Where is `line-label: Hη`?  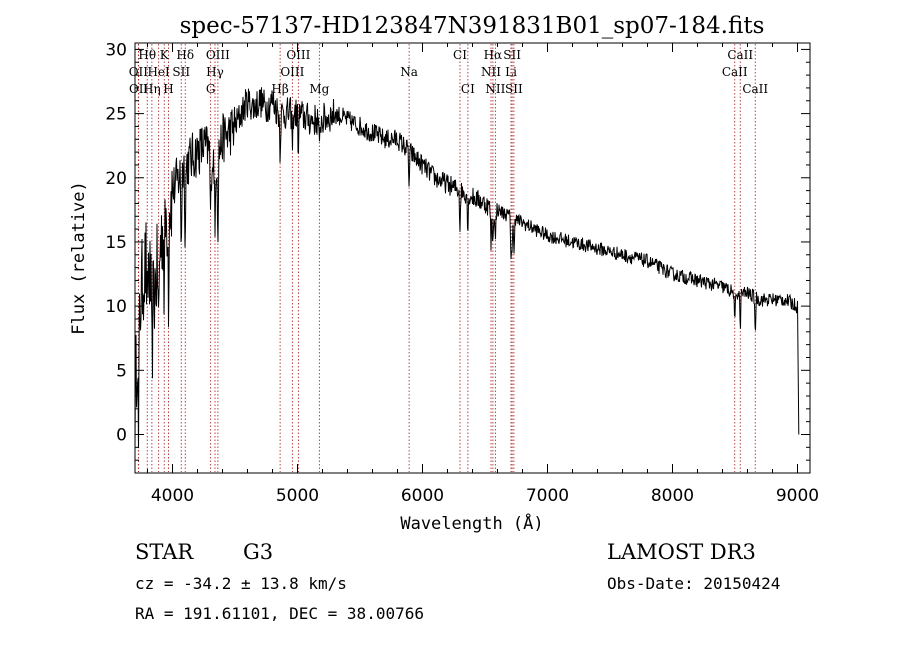 line-label: Hη is located at coordinates (152, 89).